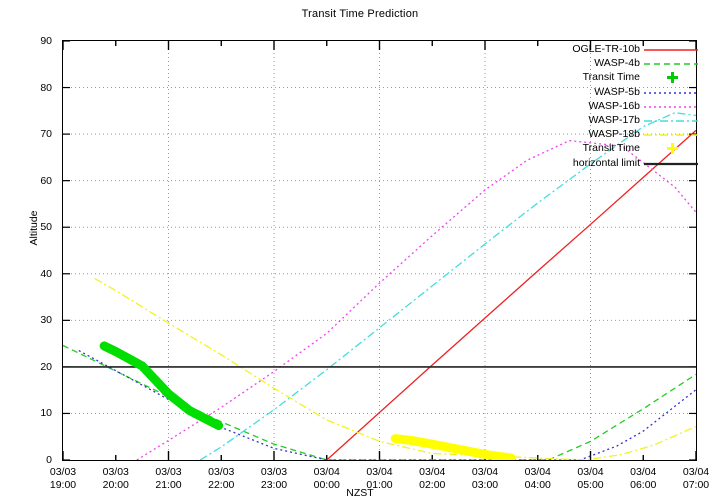 The height and width of the screenshot is (504, 720). What do you see at coordinates (46, 180) in the screenshot?
I see `y-tick-label: 60` at bounding box center [46, 180].